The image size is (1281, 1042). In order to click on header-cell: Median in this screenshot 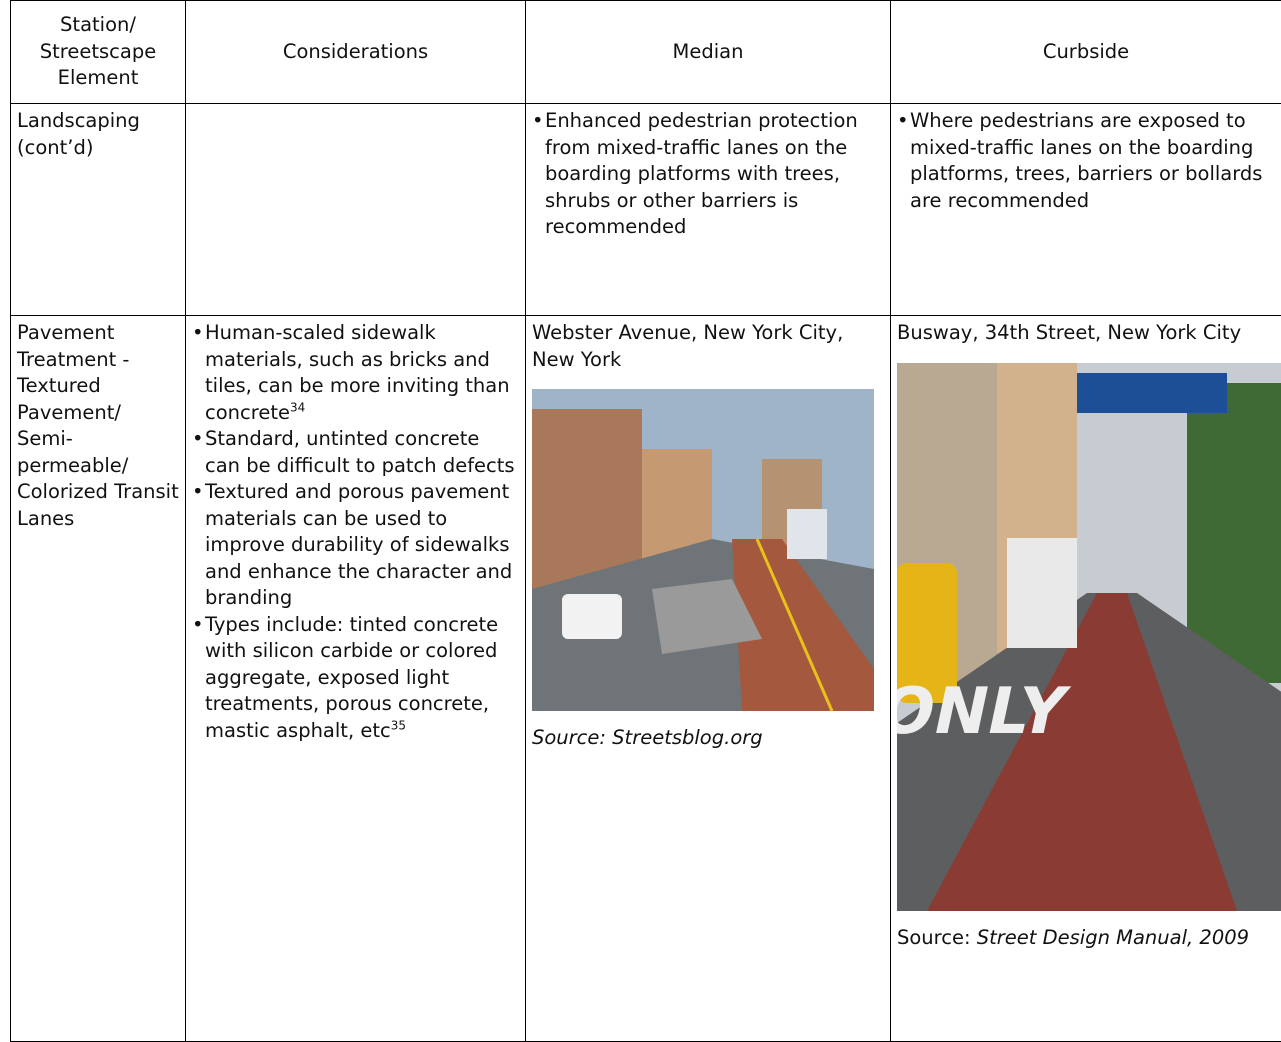, I will do `click(708, 52)`.